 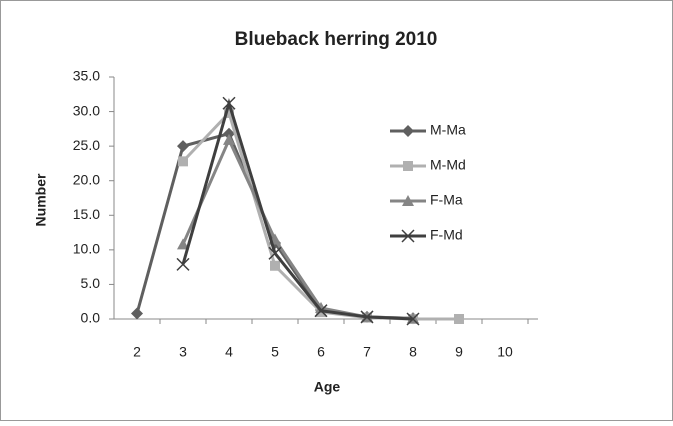 I want to click on y-tick-label: 30.0, so click(x=86, y=110).